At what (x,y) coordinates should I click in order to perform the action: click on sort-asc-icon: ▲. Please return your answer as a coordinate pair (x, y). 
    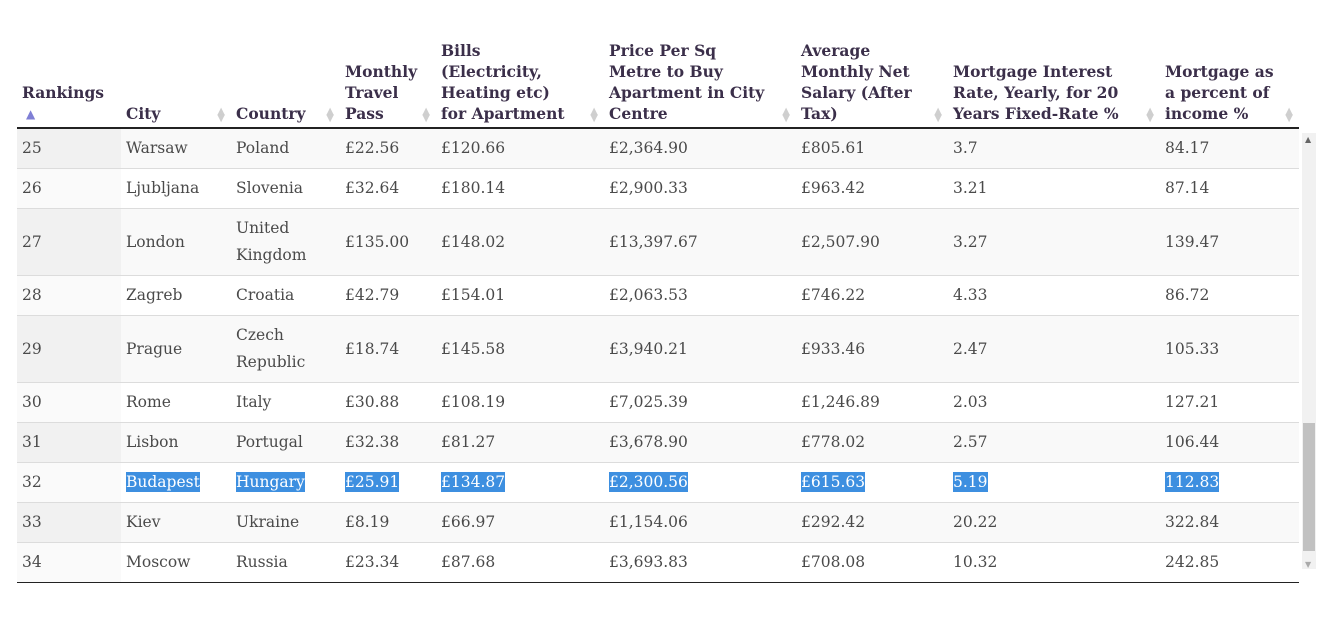
    Looking at the image, I should click on (31, 114).